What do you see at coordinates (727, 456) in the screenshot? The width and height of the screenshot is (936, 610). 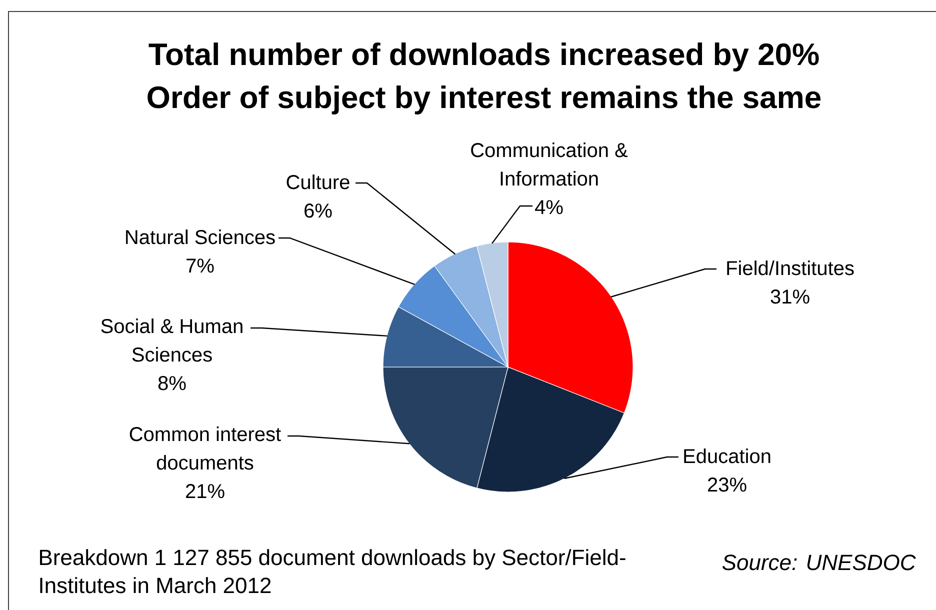 I see `slice-label: Education` at bounding box center [727, 456].